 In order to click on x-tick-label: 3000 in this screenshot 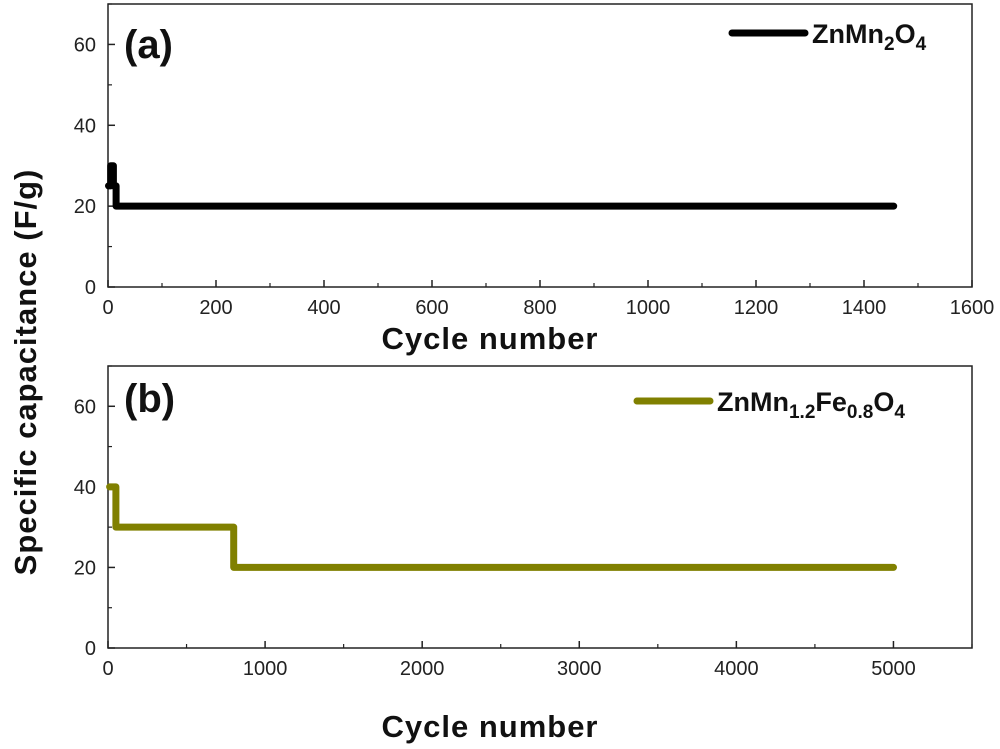, I will do `click(579, 669)`.